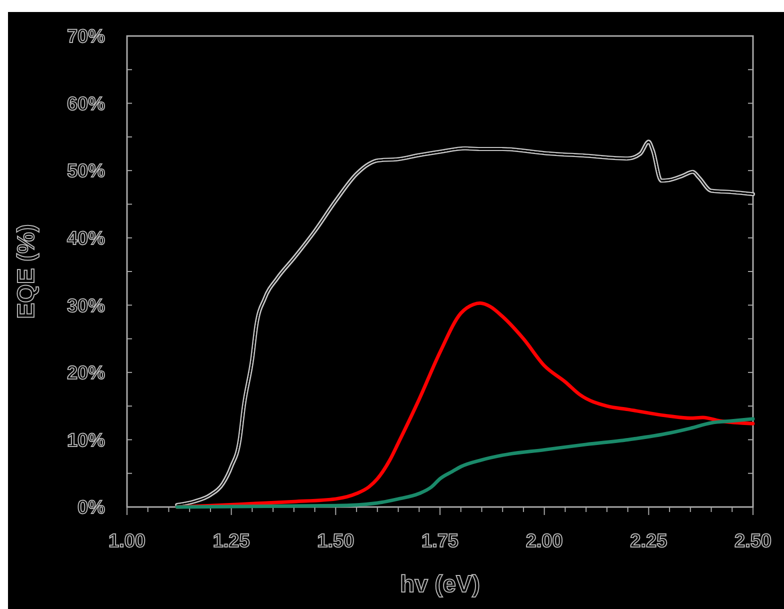 The image size is (784, 609). I want to click on y-tick-label: 10%, so click(86, 441).